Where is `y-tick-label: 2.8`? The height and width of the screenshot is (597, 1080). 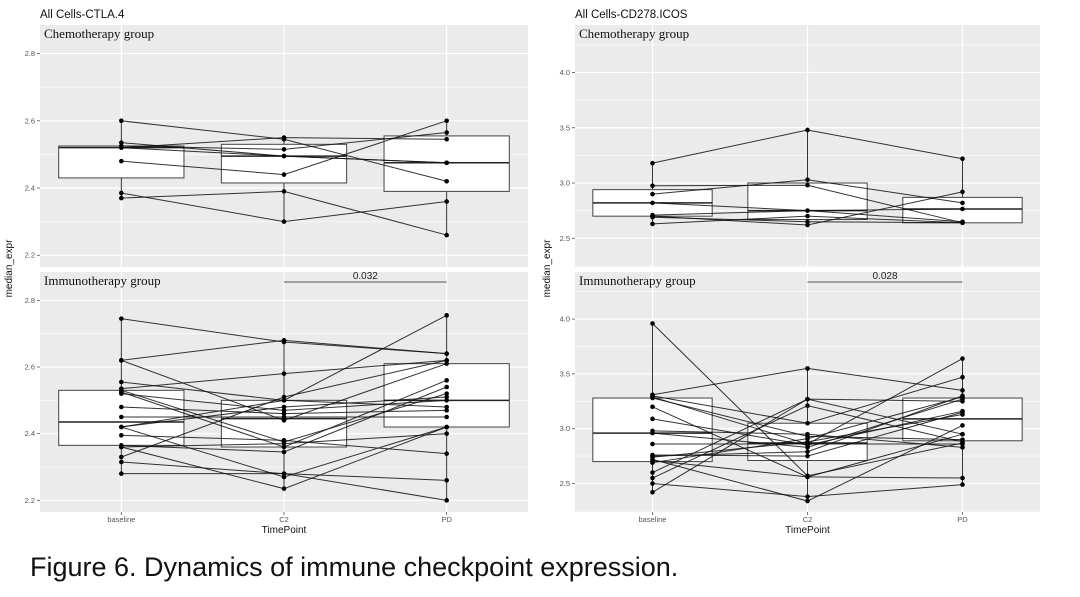
y-tick-label: 2.8 is located at coordinates (30, 53).